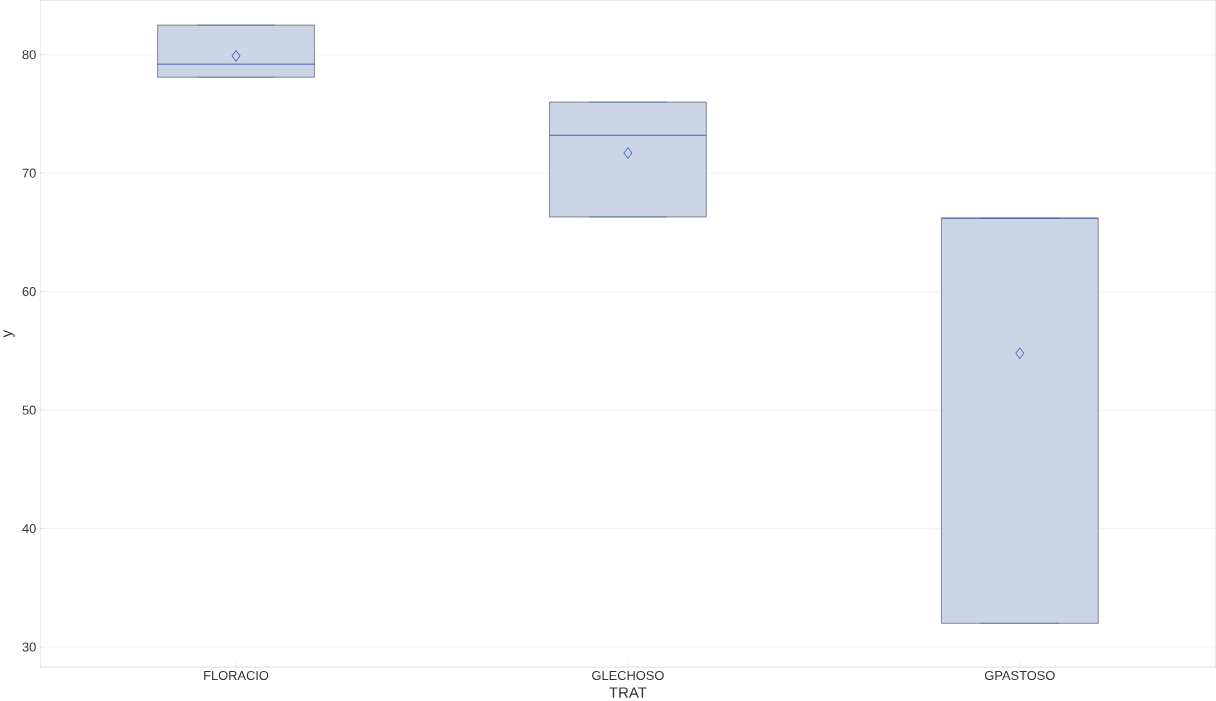 This screenshot has width=1216, height=701. Describe the element at coordinates (628, 692) in the screenshot. I see `x-axis-title: TRAT` at that location.